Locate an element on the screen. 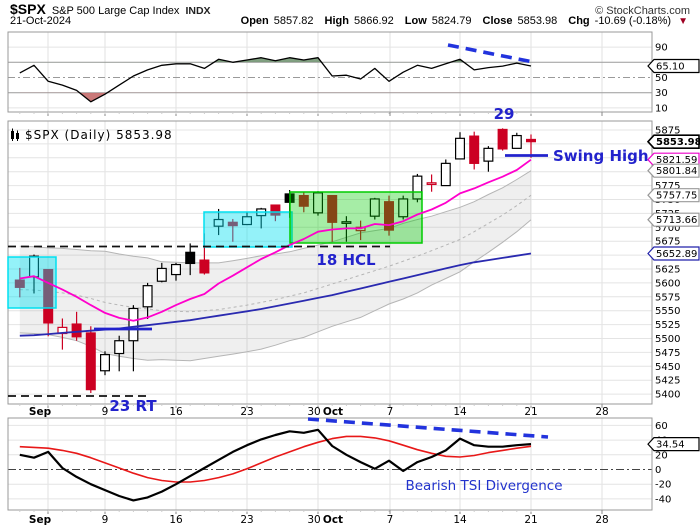  high-value: 5866.92 is located at coordinates (374, 21).